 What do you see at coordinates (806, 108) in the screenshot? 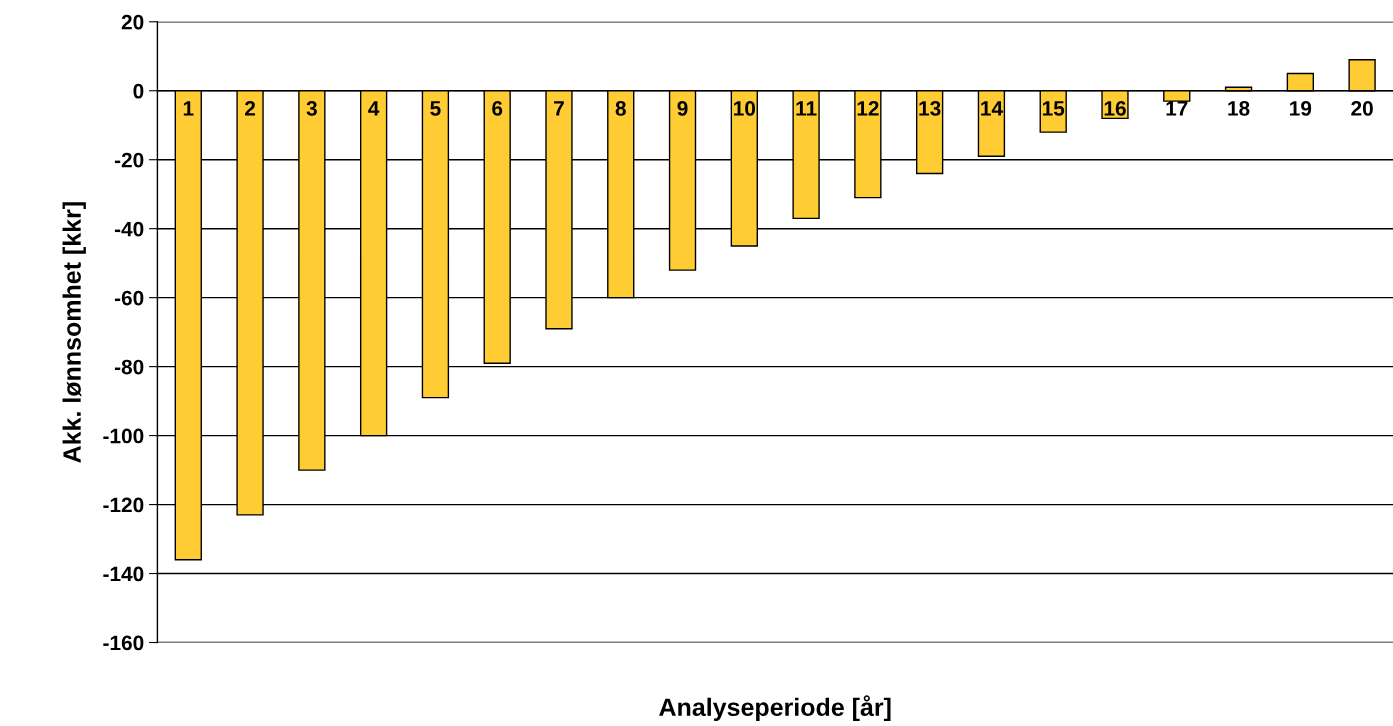
I see `x-tick-label: 11` at bounding box center [806, 108].